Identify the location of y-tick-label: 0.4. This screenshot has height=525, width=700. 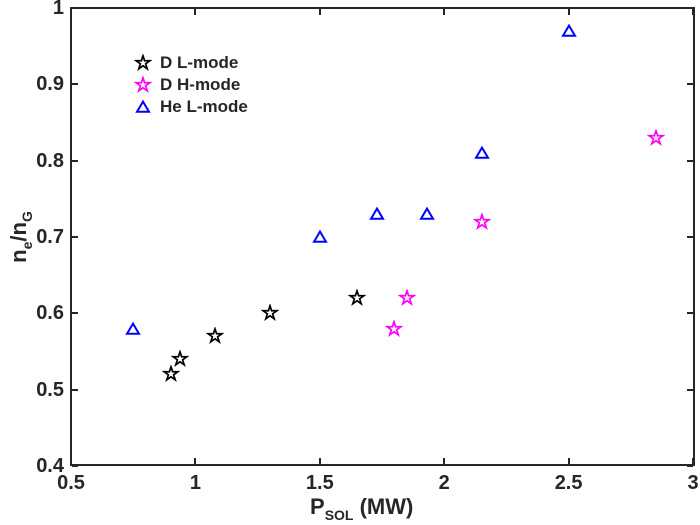
(50, 466).